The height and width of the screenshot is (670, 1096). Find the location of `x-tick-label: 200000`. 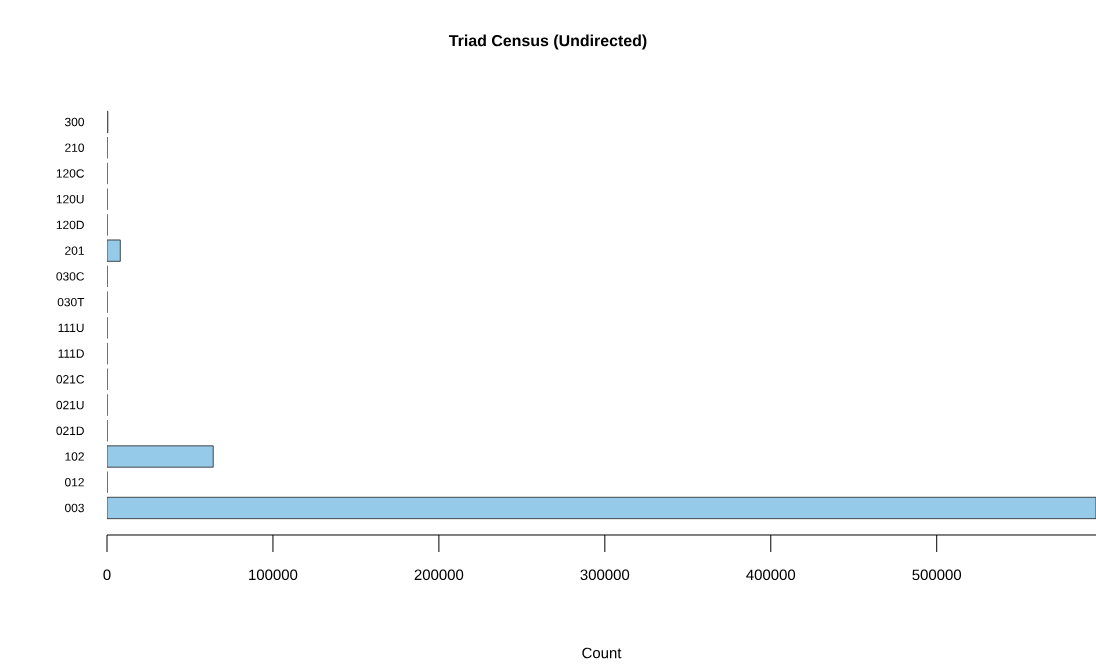

x-tick-label: 200000 is located at coordinates (439, 575).